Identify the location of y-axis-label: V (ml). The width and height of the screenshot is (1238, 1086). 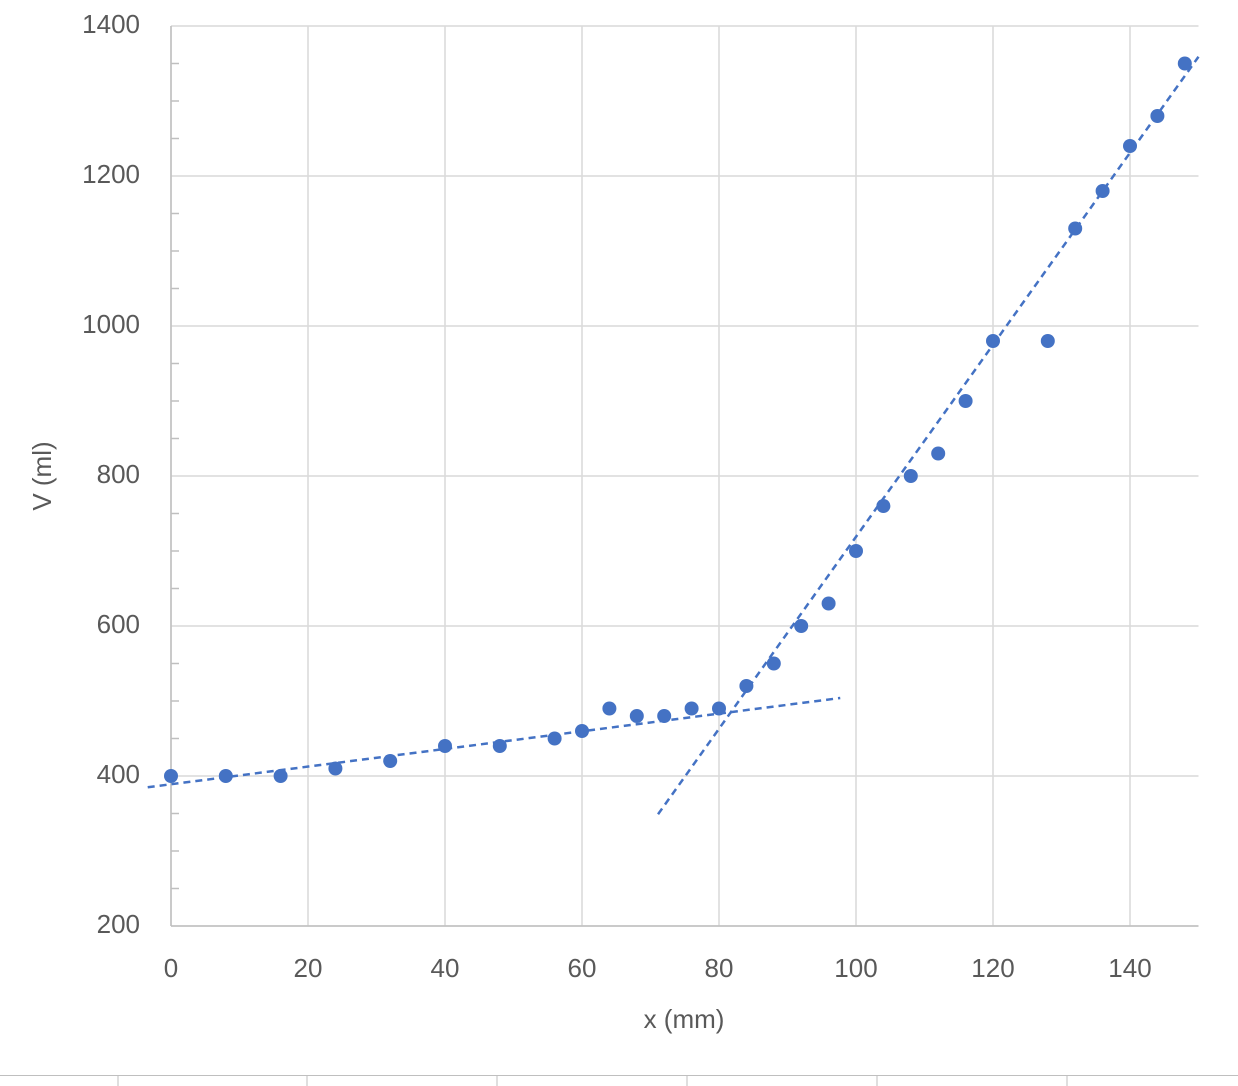
(42, 475).